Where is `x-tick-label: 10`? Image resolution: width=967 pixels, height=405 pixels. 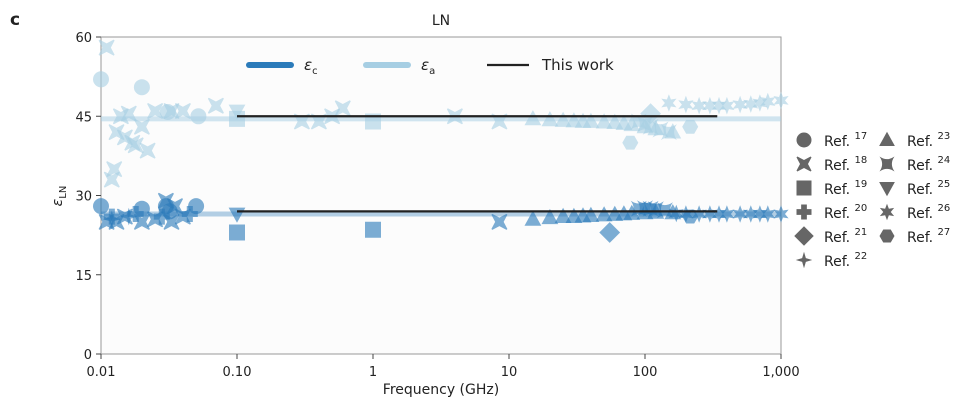
x-tick-label: 10 is located at coordinates (509, 372).